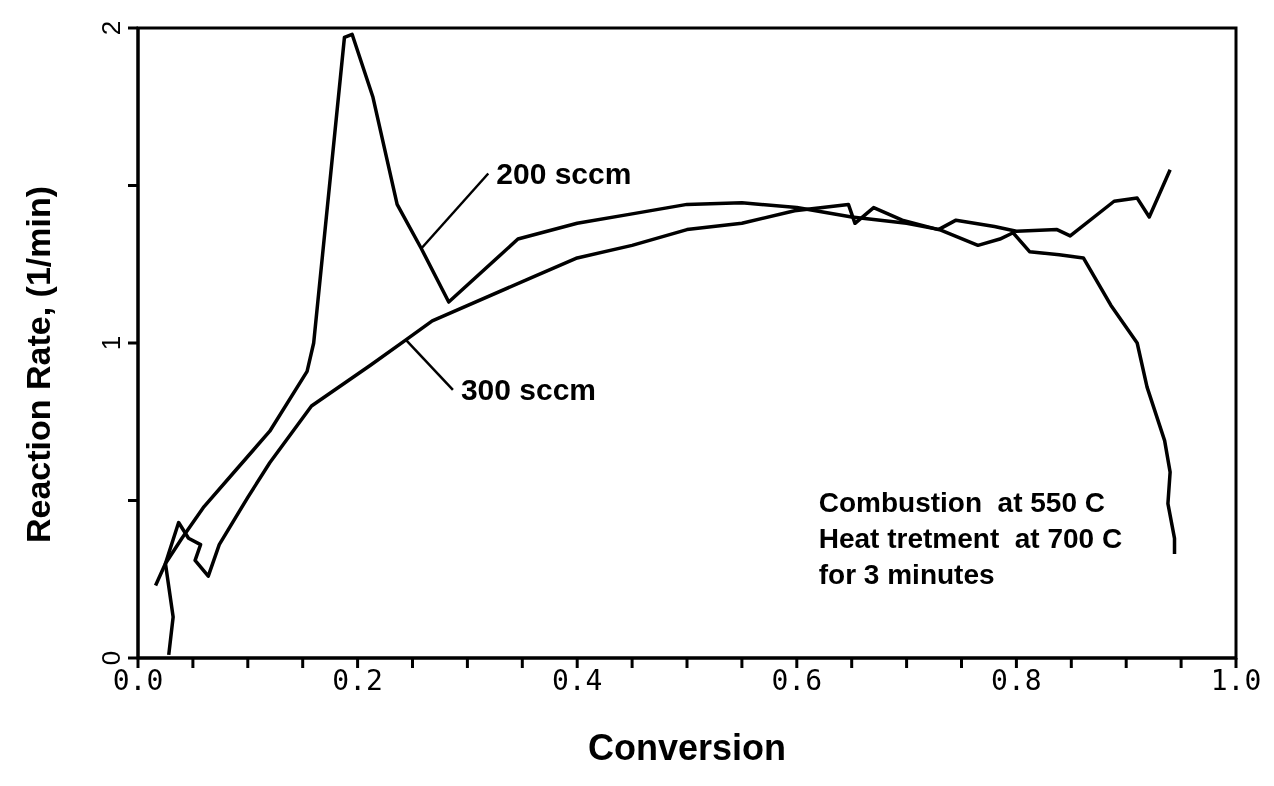 This screenshot has height=786, width=1274. Describe the element at coordinates (962, 502) in the screenshot. I see `annotation: Combustion at 550 C` at that location.